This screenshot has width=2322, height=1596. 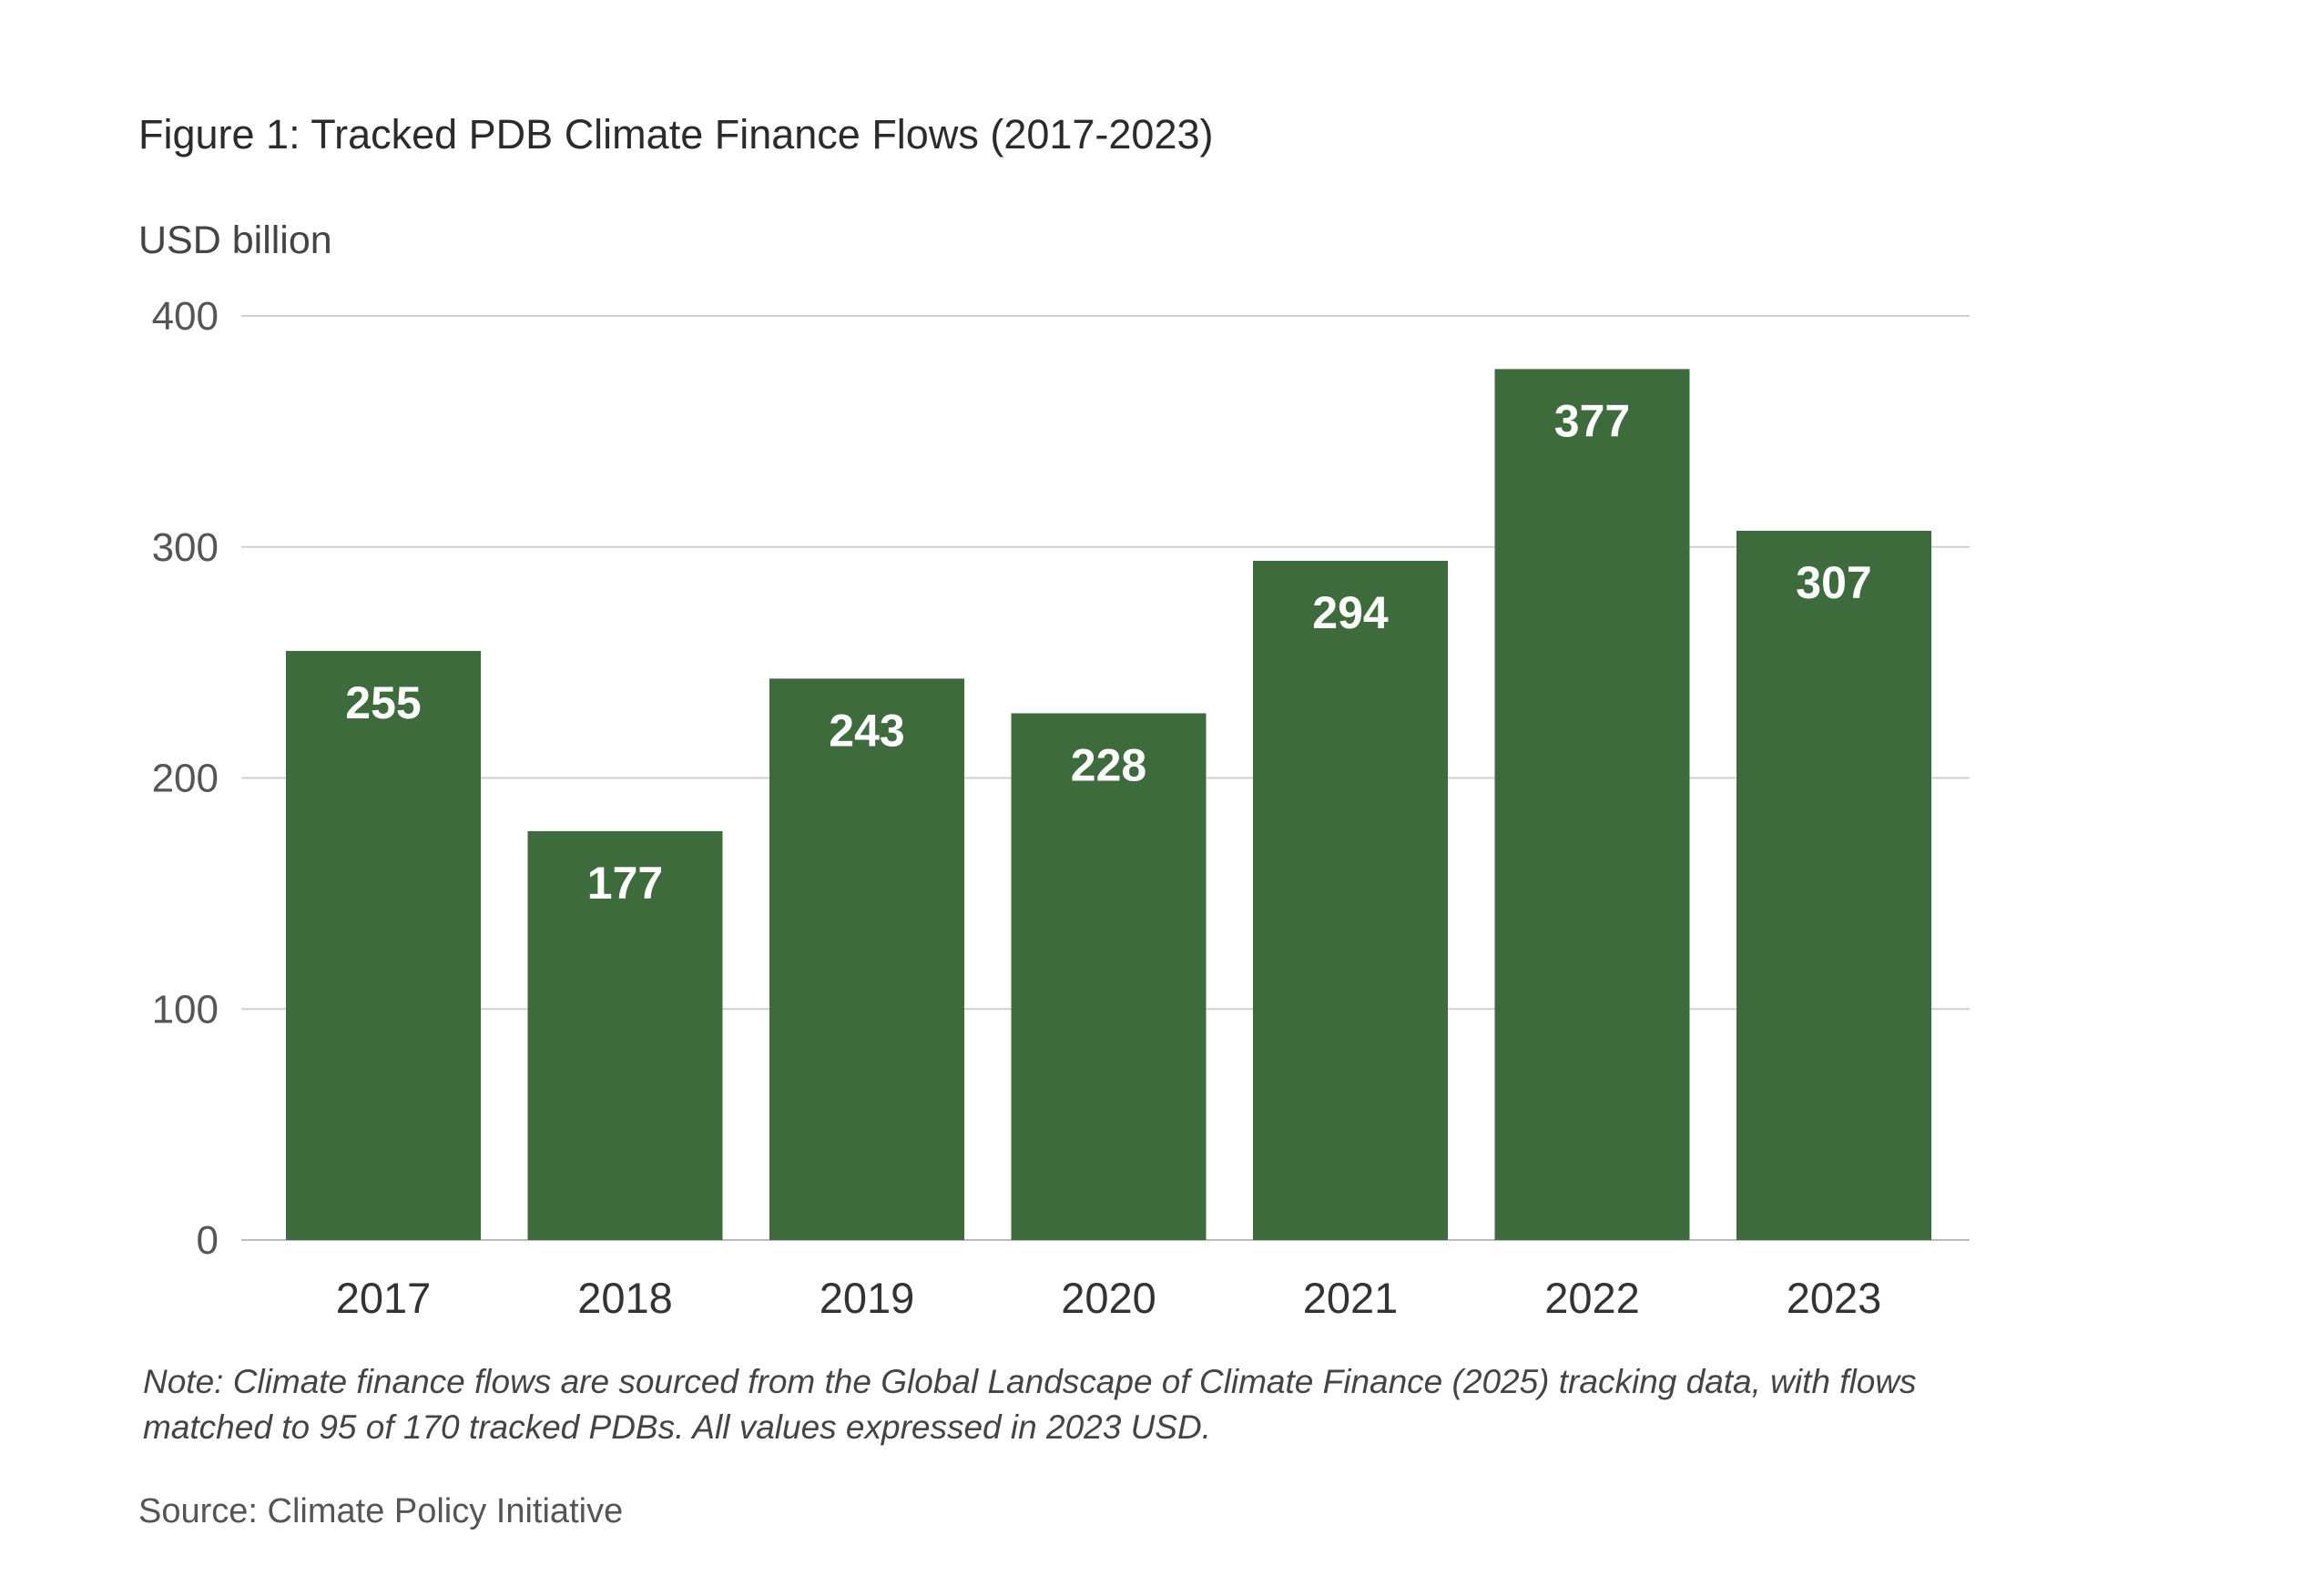 I want to click on y-tick-label: 300, so click(x=186, y=547).